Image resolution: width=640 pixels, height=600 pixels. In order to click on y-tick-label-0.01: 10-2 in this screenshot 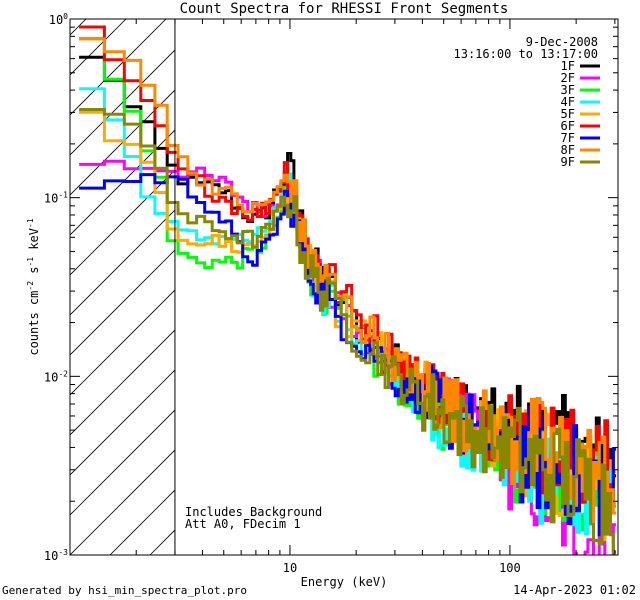, I will do `click(56, 376)`.